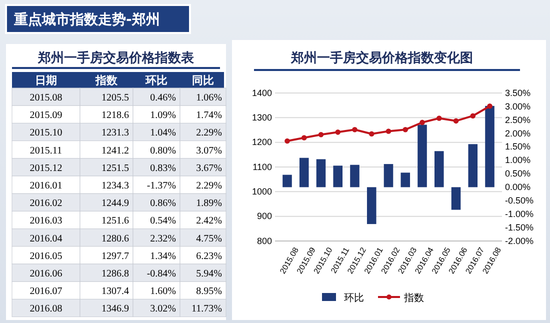 The height and width of the screenshot is (323, 550). What do you see at coordinates (264, 216) in the screenshot?
I see `y-tick-label: 900` at bounding box center [264, 216].